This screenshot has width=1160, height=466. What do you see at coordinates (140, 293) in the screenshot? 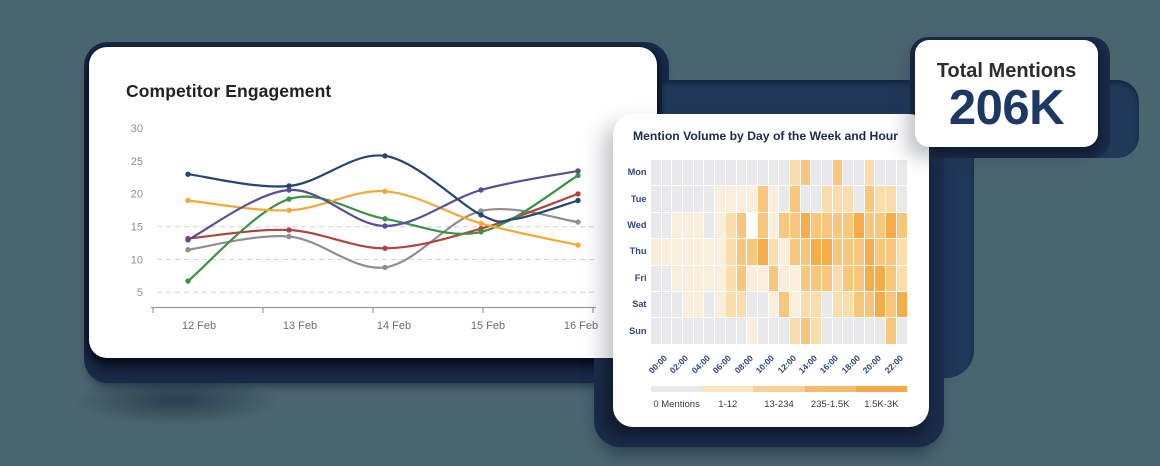
I see `svg-text: 5` at bounding box center [140, 293].